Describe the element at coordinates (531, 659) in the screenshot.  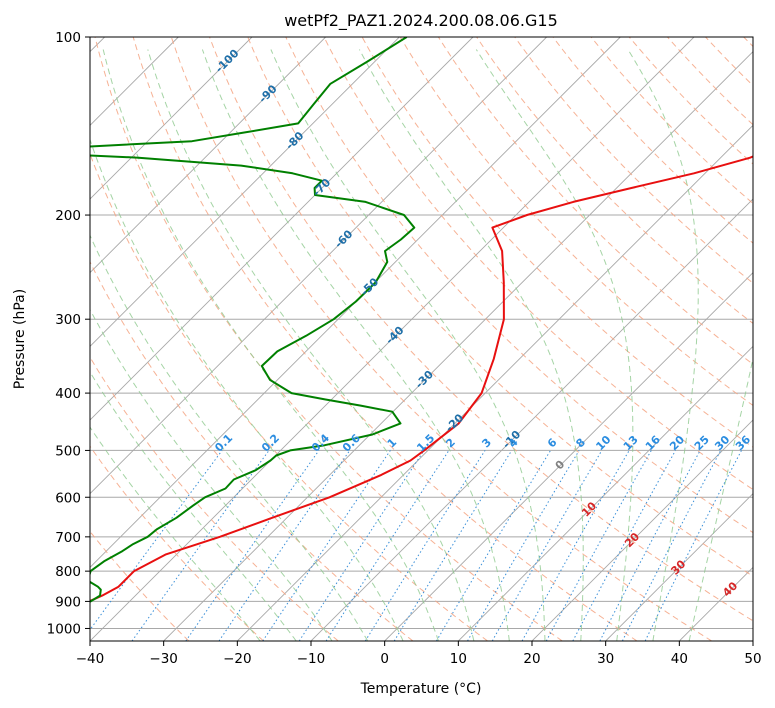
I see `x-tick-label: 20` at that location.